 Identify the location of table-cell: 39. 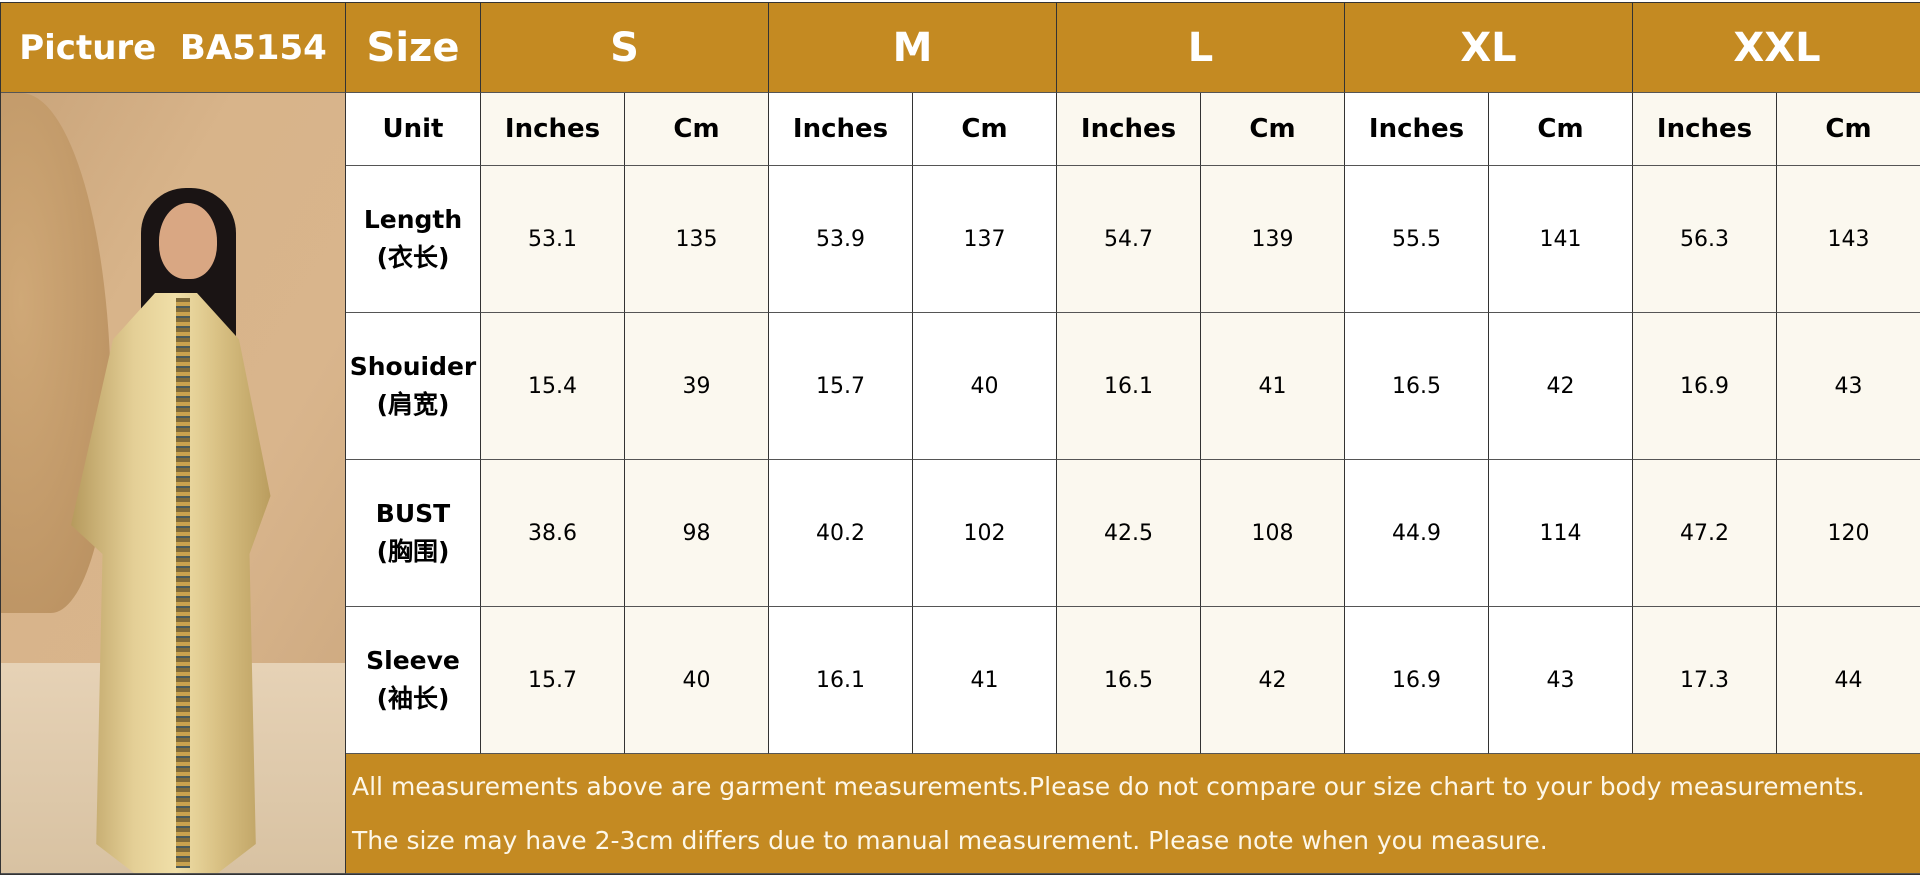
(697, 386).